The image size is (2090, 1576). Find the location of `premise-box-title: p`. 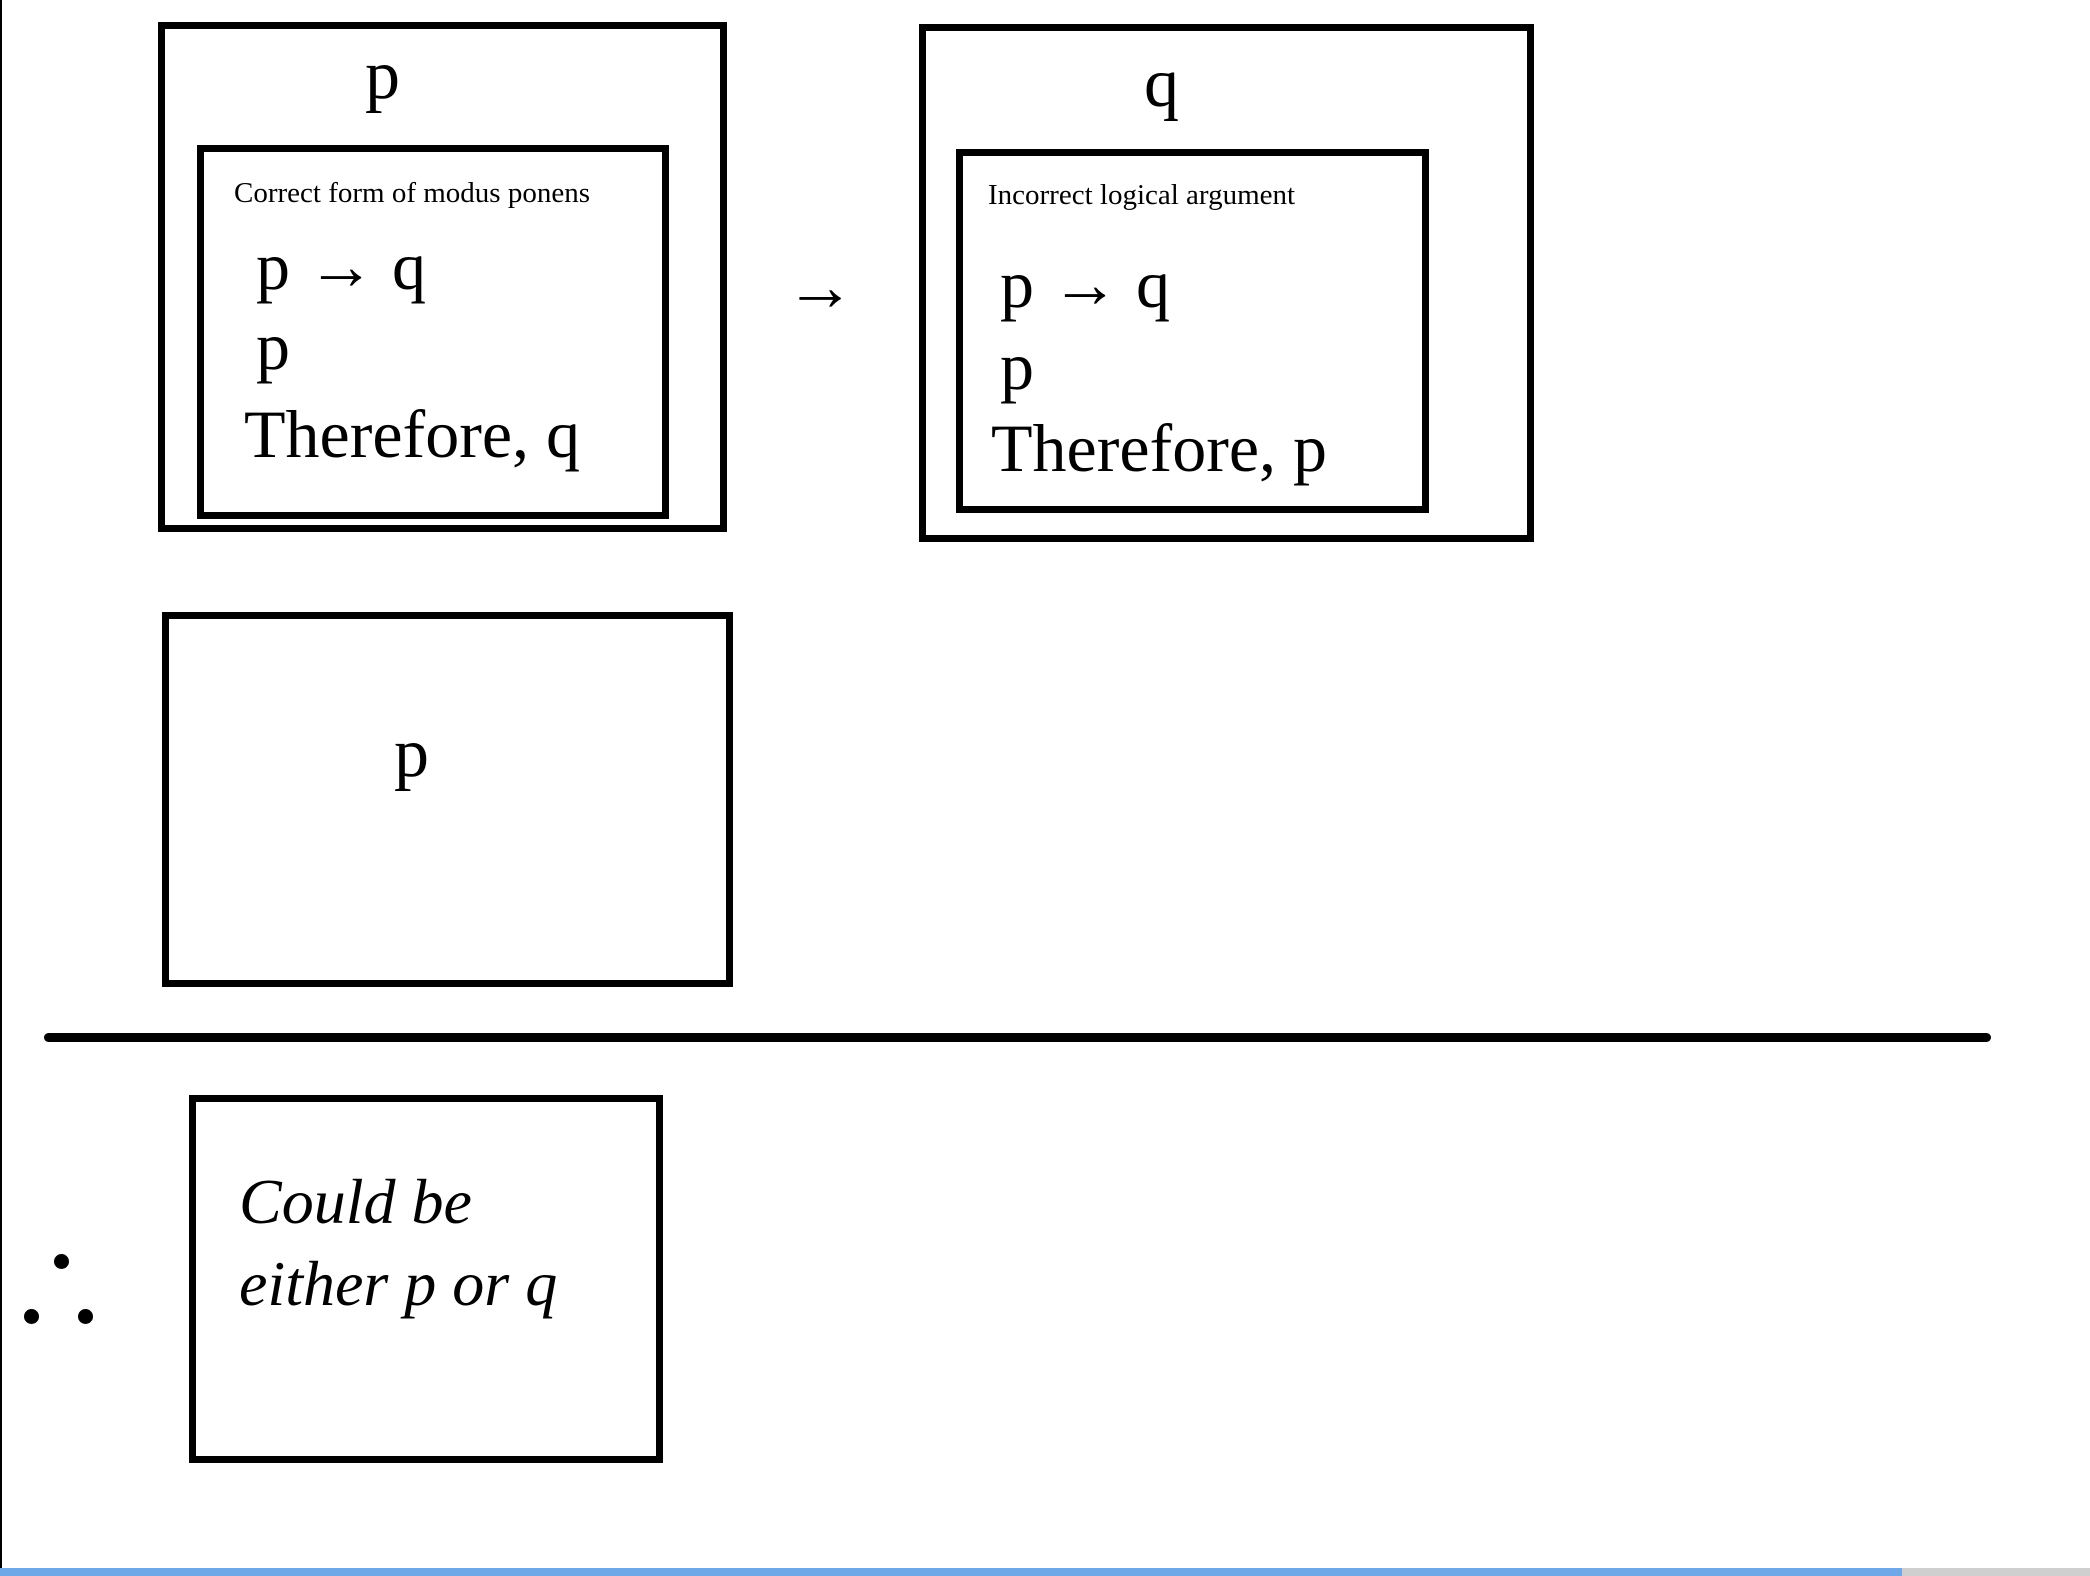

premise-box-title: p is located at coordinates (411, 753).